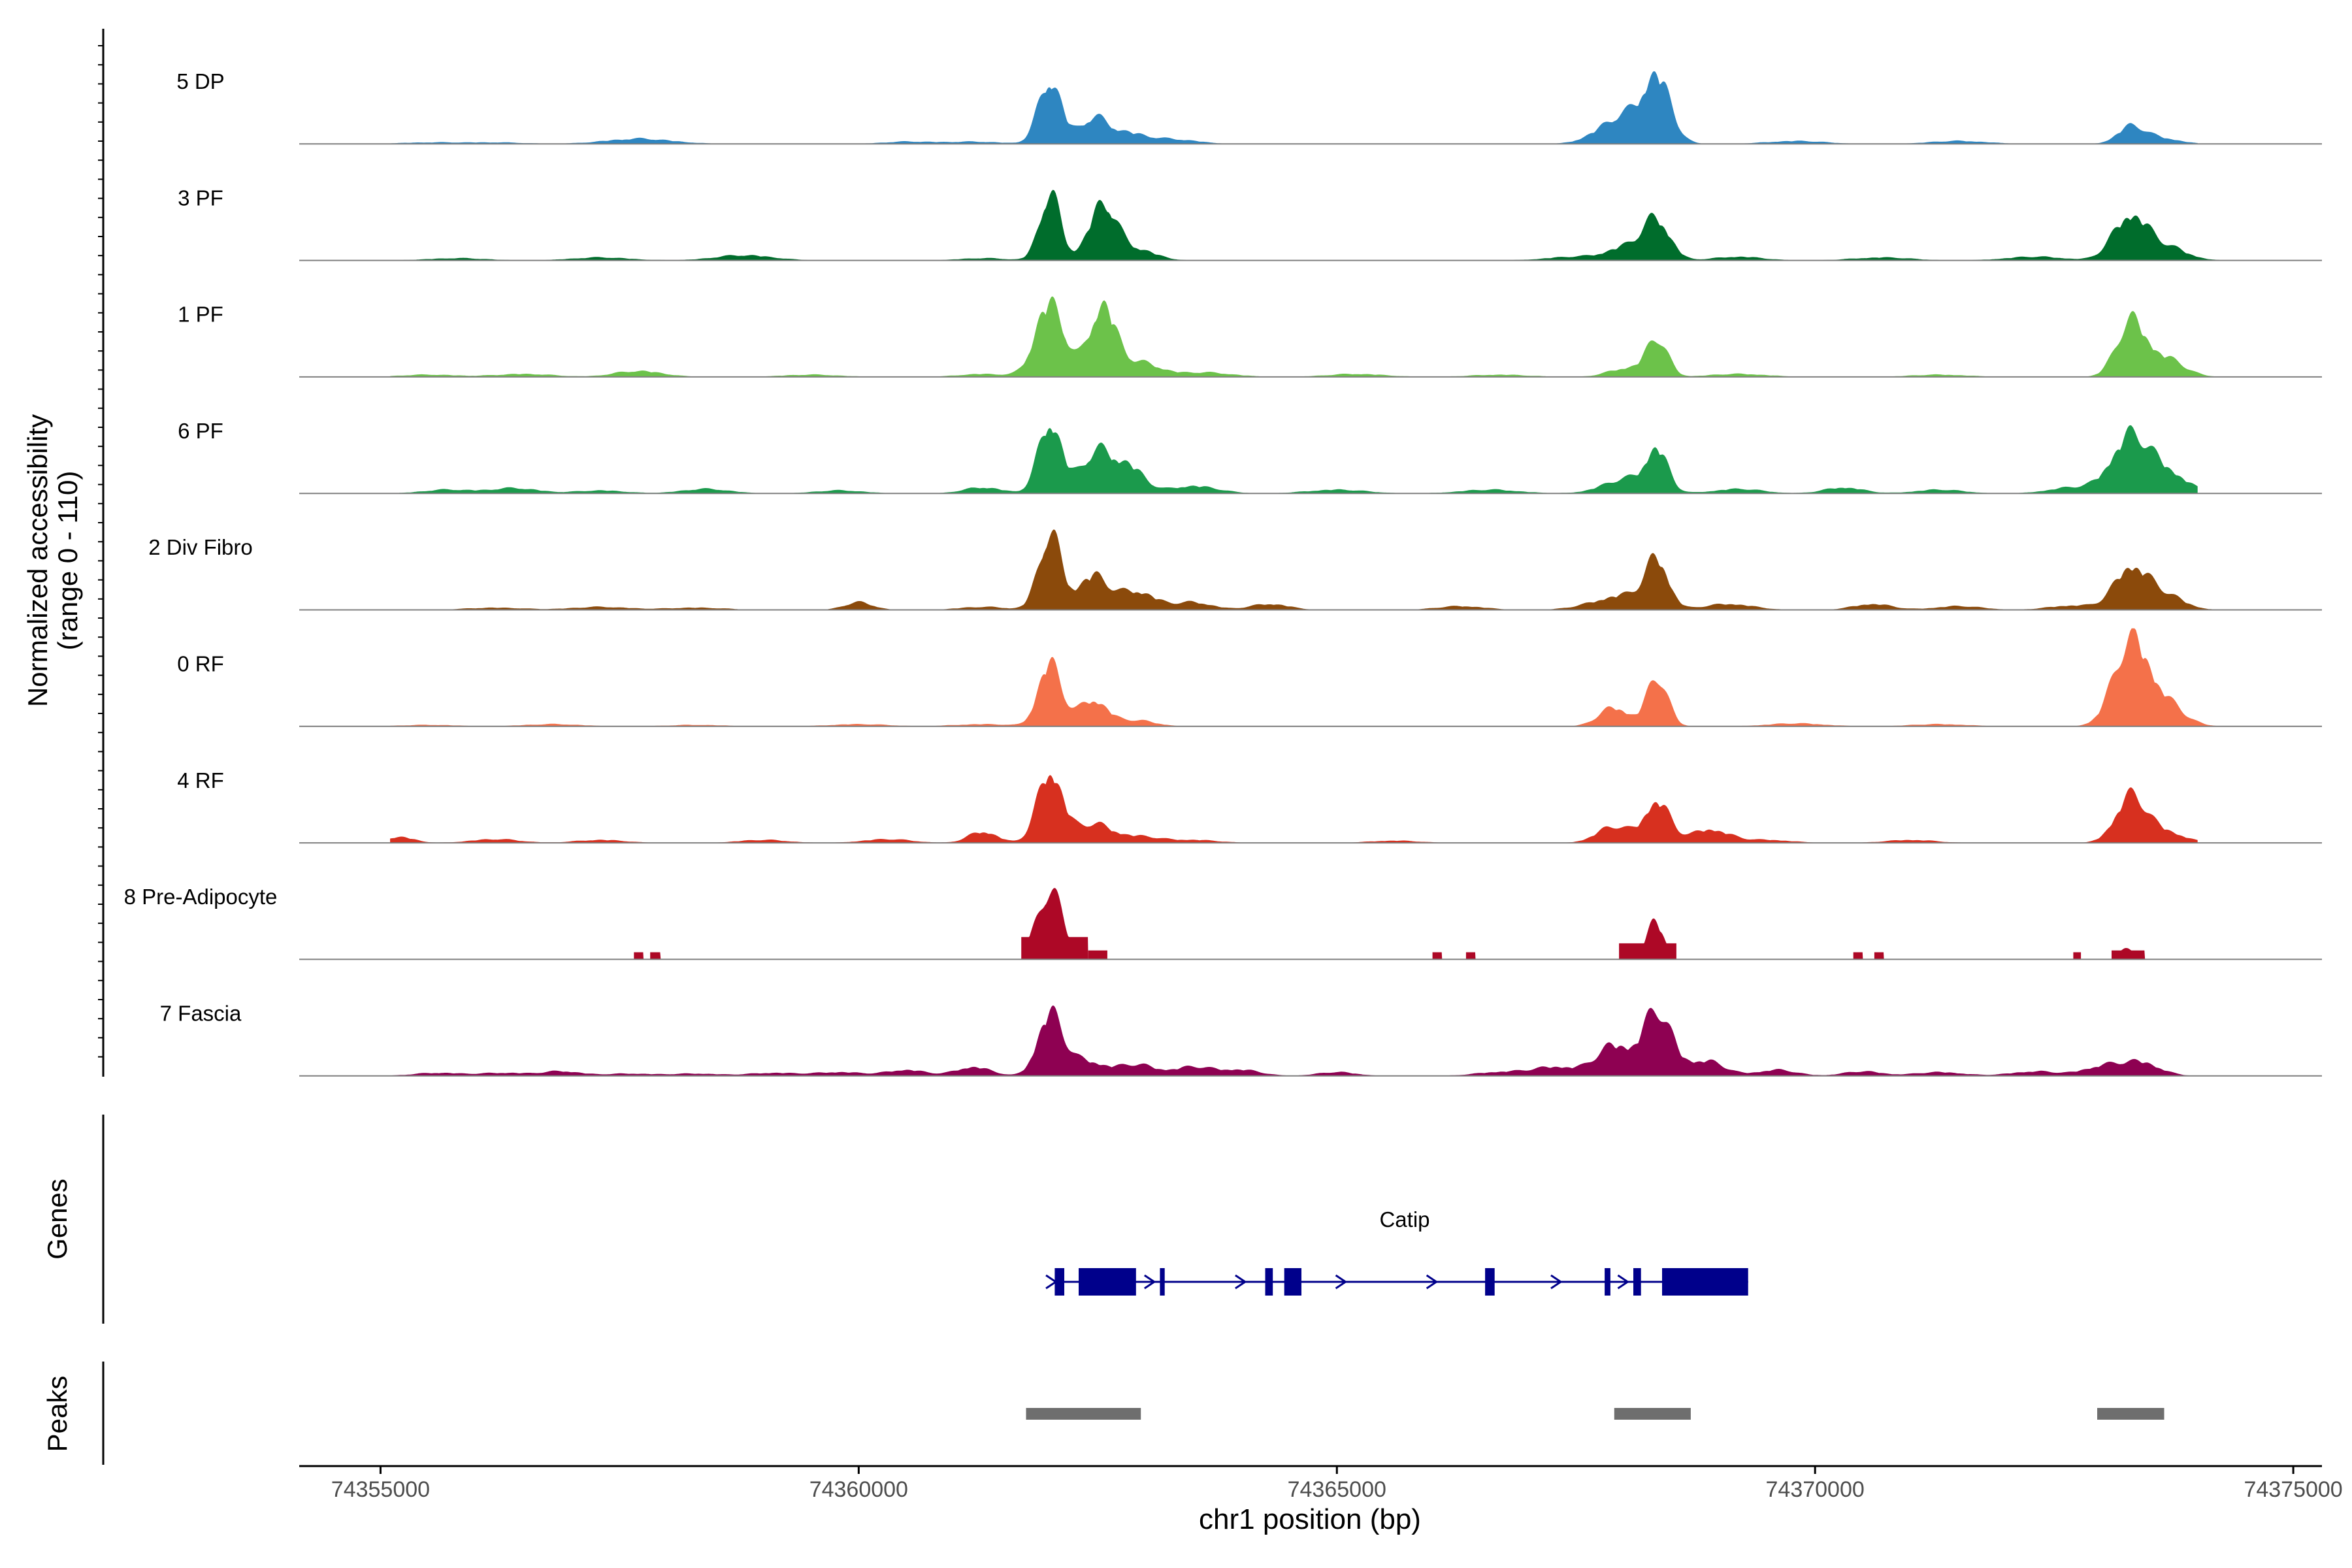 Image resolution: width=2352 pixels, height=1568 pixels. I want to click on track-7-fascia: 7 Fascia, so click(1241, 1039).